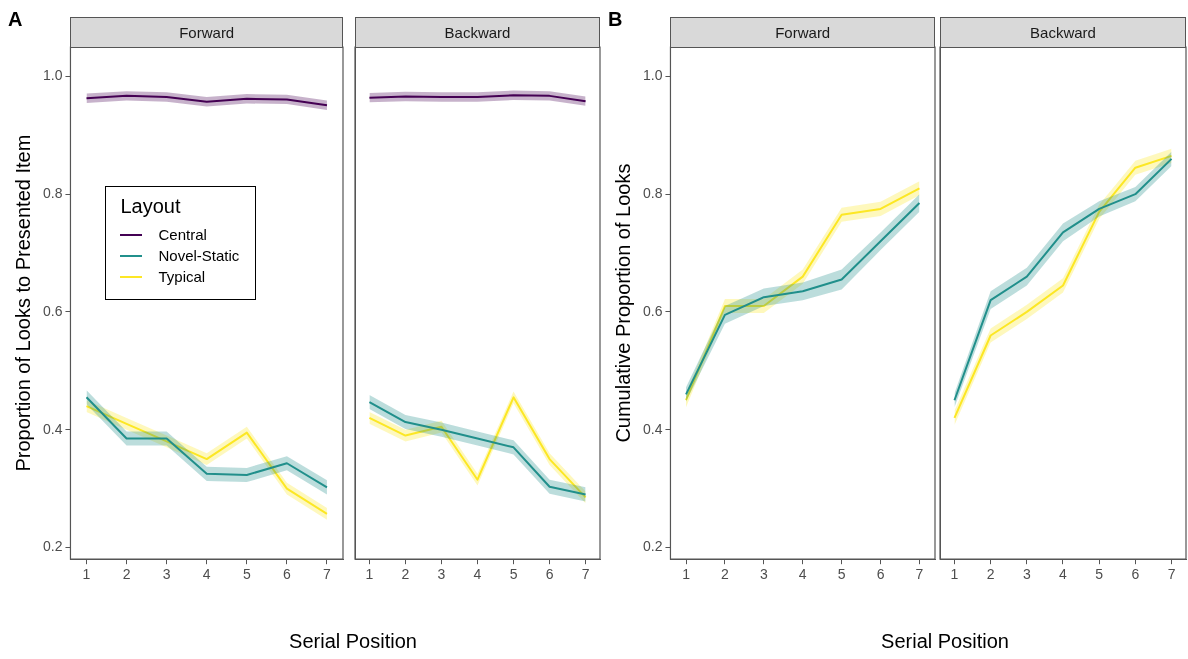  I want to click on legend-label: Central, so click(182, 235).